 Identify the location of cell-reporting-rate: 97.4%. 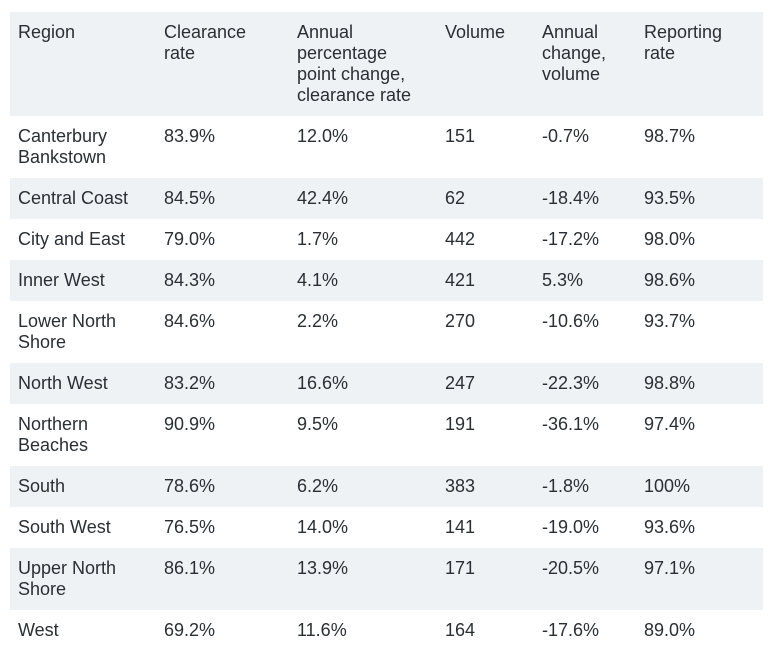
(670, 424).